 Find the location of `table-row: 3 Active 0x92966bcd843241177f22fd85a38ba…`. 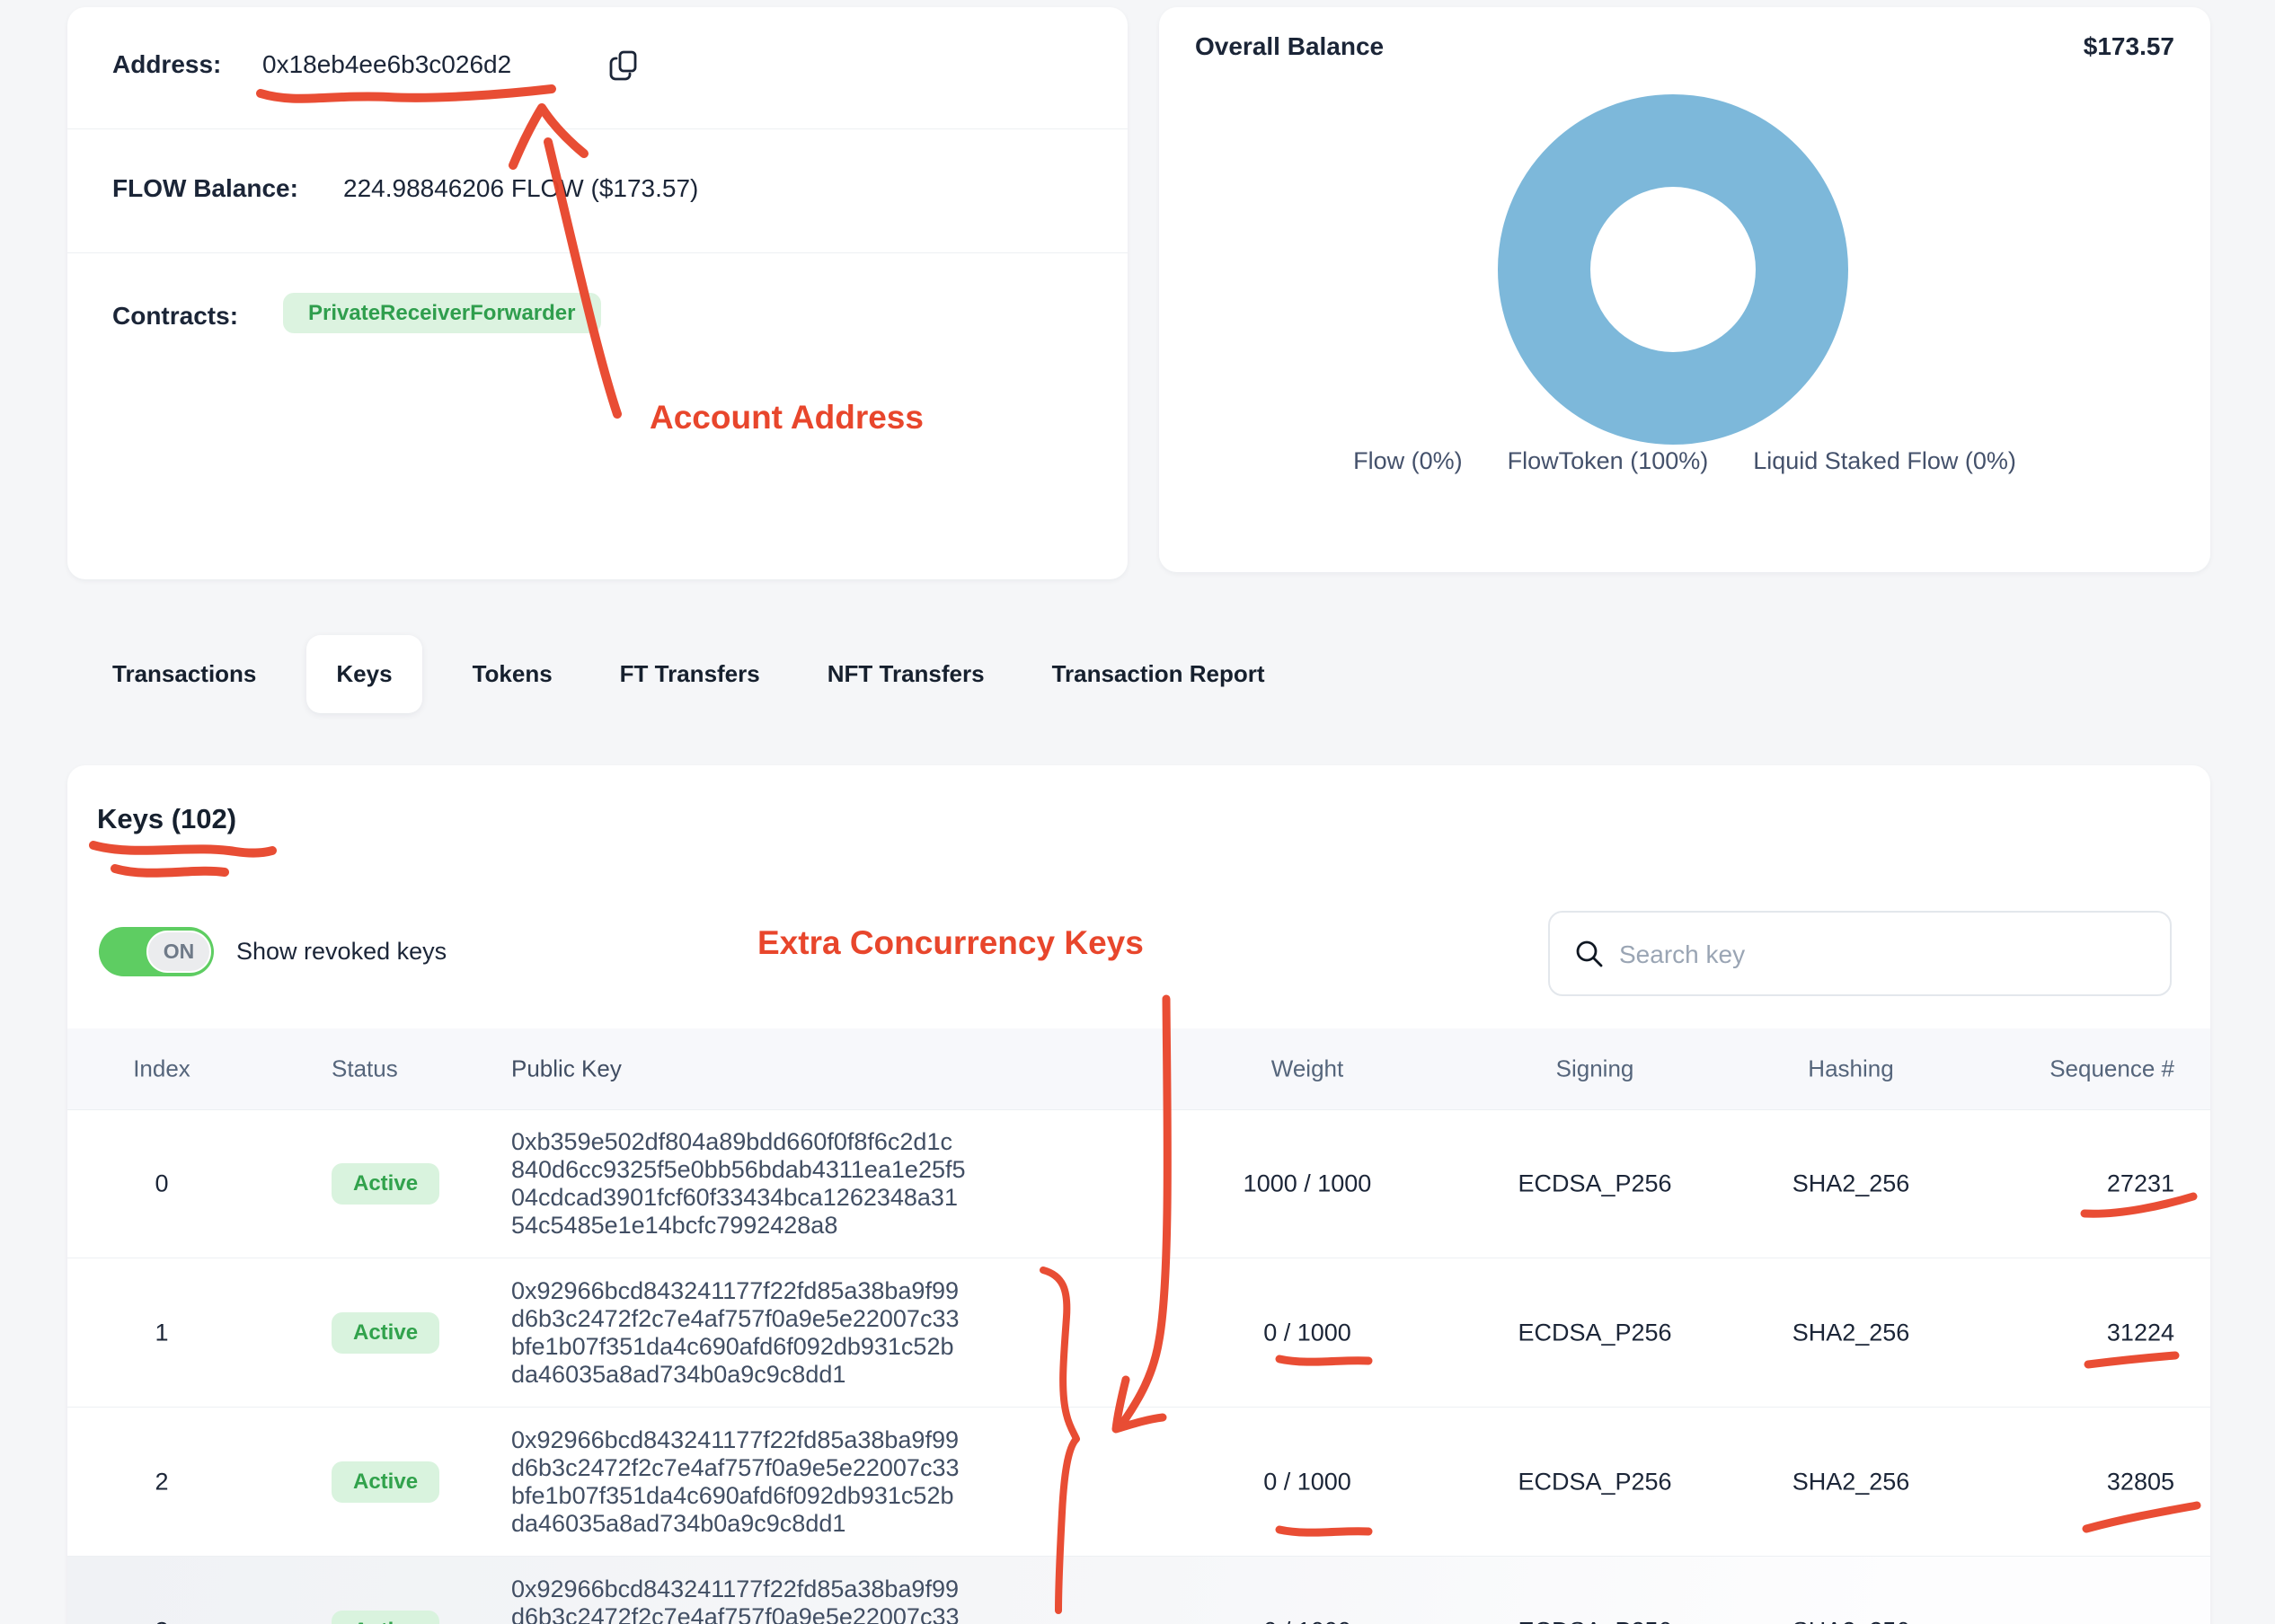

table-row: 3 Active 0x92966bcd843241177f22fd85a38ba… is located at coordinates (1138, 1590).